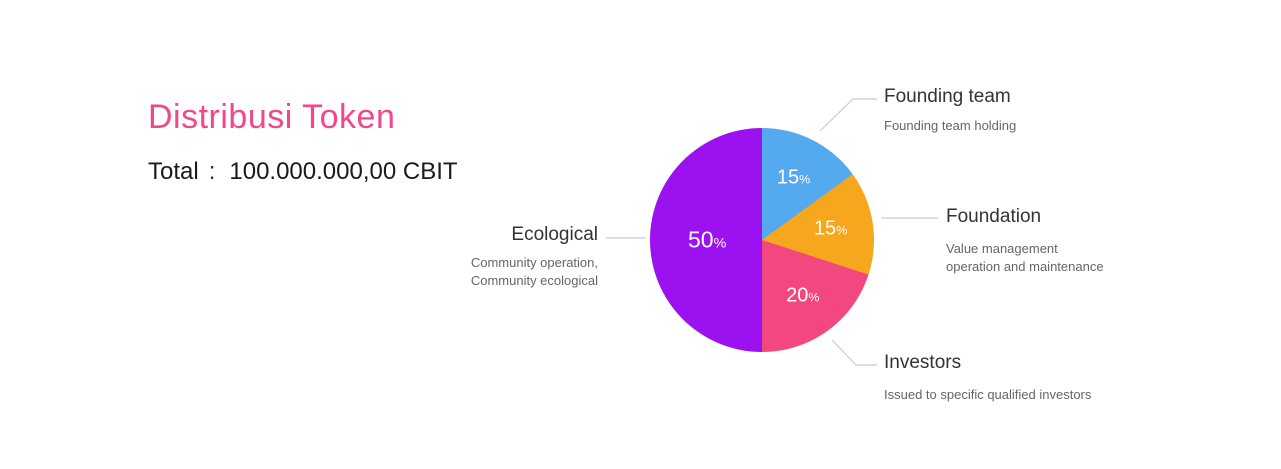  Describe the element at coordinates (994, 216) in the screenshot. I see `slice-label-foundation: Foundation` at that location.